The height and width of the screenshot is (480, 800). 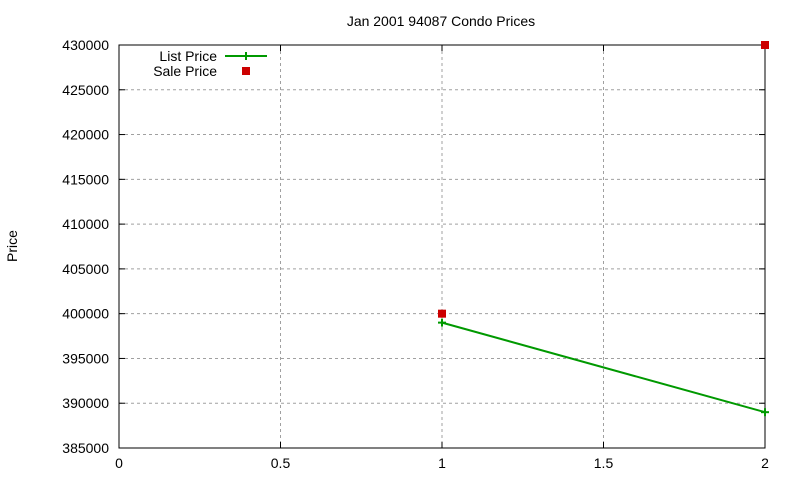 What do you see at coordinates (85, 90) in the screenshot?
I see `y-tick-label: 425000` at bounding box center [85, 90].